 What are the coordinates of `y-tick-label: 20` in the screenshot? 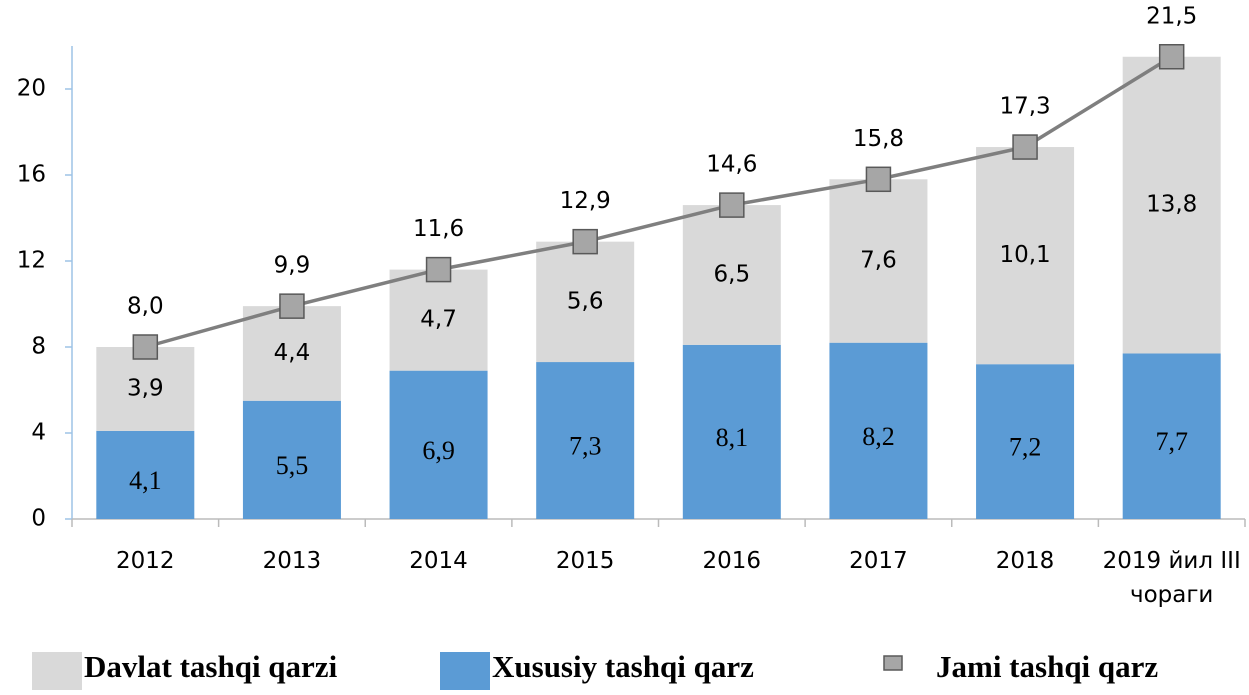 It's located at (31, 89).